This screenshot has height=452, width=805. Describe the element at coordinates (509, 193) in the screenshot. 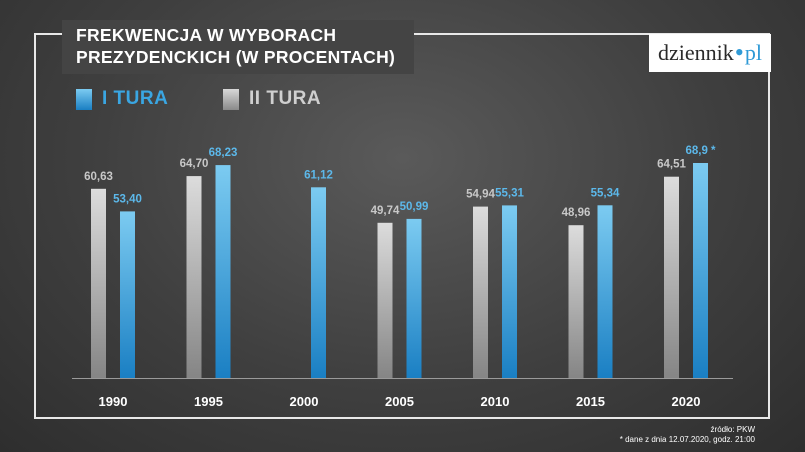

I see `data-label-tura-1-2010: 55,31` at that location.